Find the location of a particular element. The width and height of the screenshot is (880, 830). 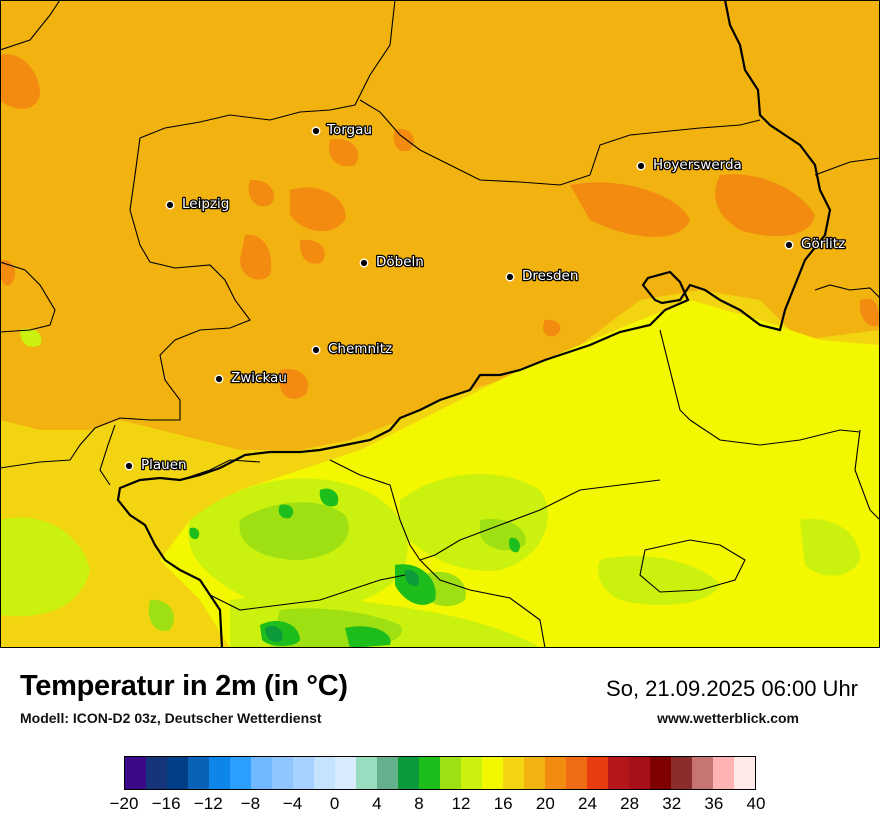

scale-tick-label: 4 is located at coordinates (377, 803).